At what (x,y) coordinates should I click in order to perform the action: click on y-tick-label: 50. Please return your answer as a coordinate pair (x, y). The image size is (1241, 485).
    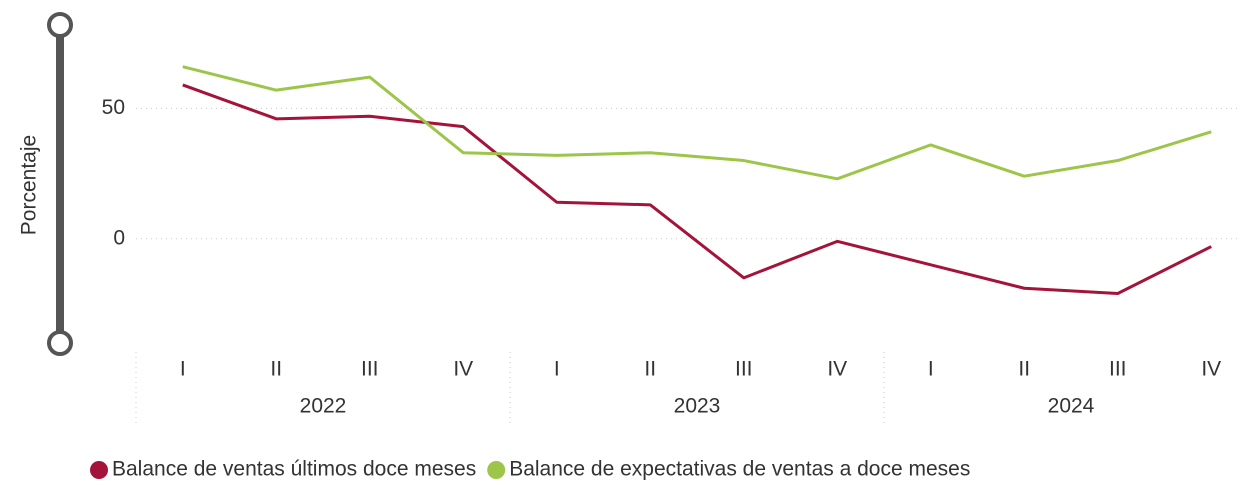
    Looking at the image, I should click on (113, 107).